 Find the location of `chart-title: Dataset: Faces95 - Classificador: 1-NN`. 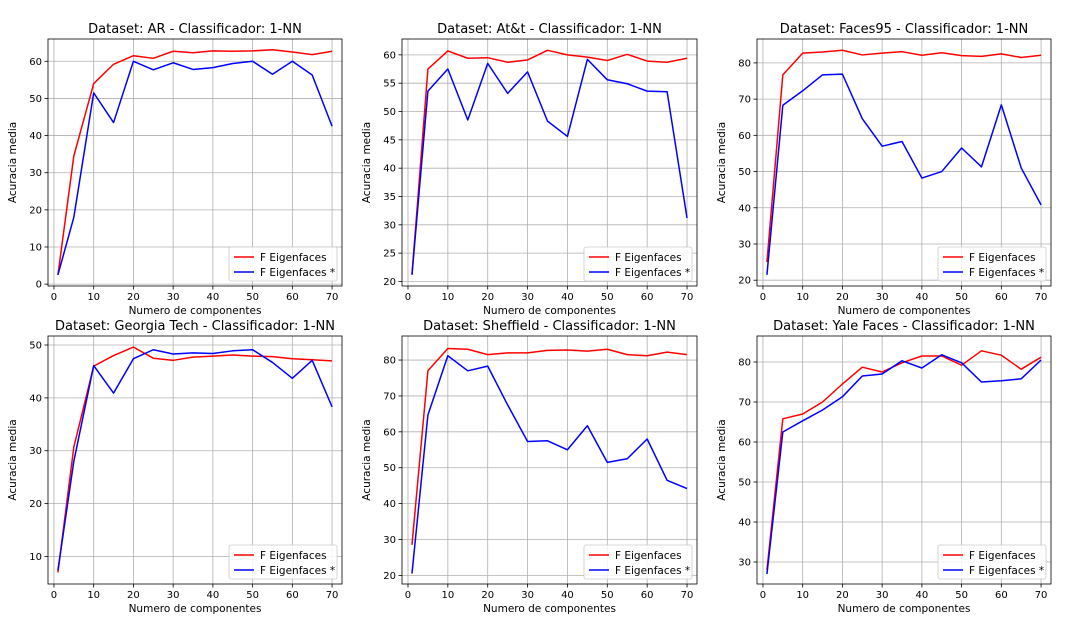

chart-title: Dataset: Faces95 - Classificador: 1-NN is located at coordinates (904, 29).